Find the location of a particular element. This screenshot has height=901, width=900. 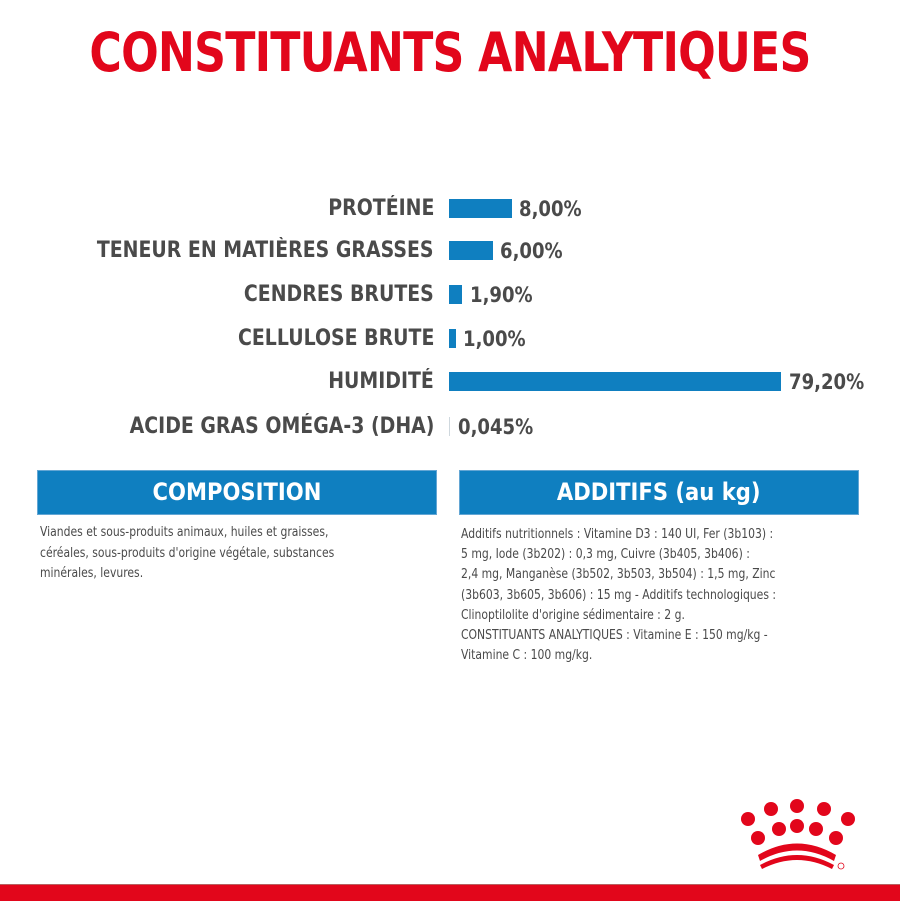

row-label: PROTÉINE is located at coordinates (380, 208).